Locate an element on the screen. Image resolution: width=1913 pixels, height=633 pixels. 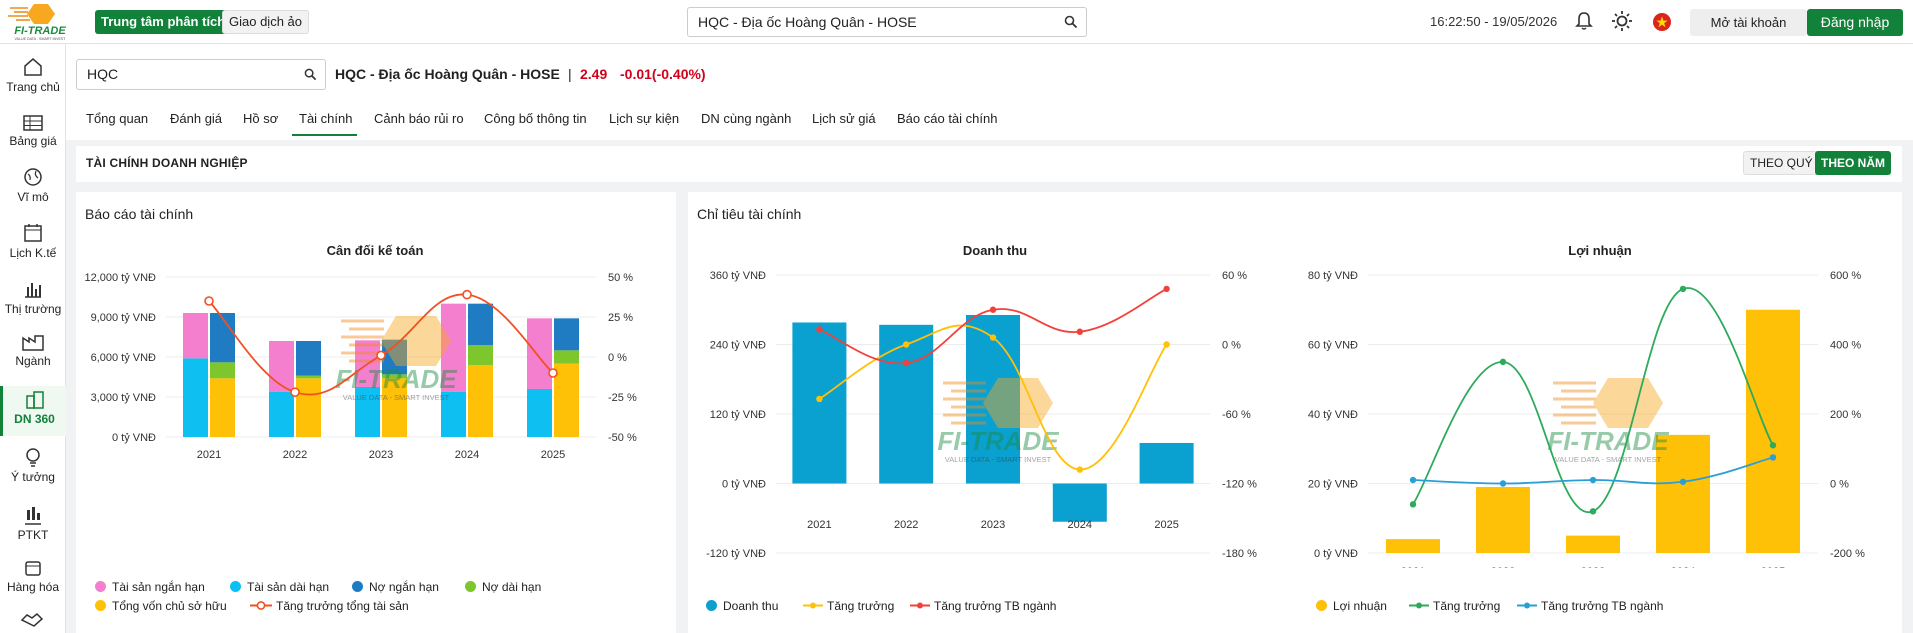
x-tick-label: 2023 is located at coordinates (381, 455).